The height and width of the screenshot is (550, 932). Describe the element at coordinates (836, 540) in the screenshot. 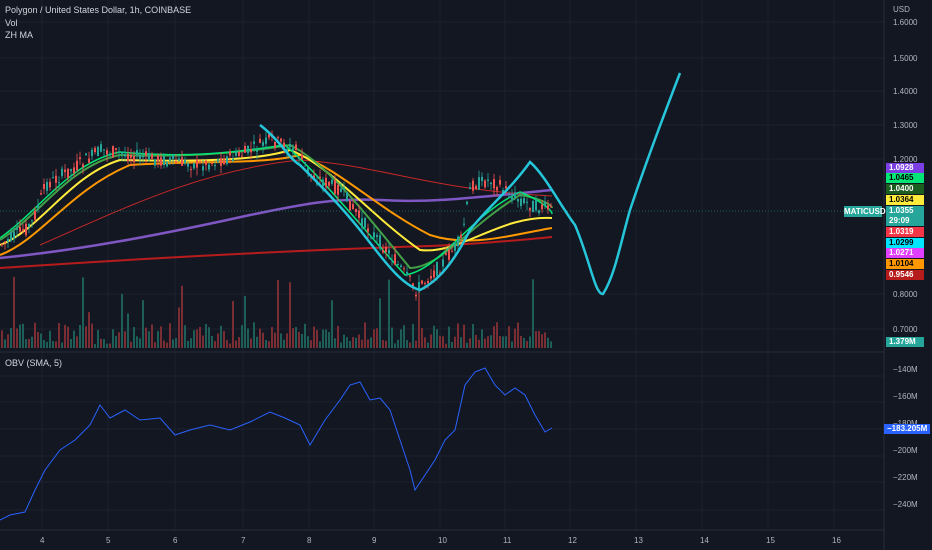

I see `date-tick-label: 16` at that location.